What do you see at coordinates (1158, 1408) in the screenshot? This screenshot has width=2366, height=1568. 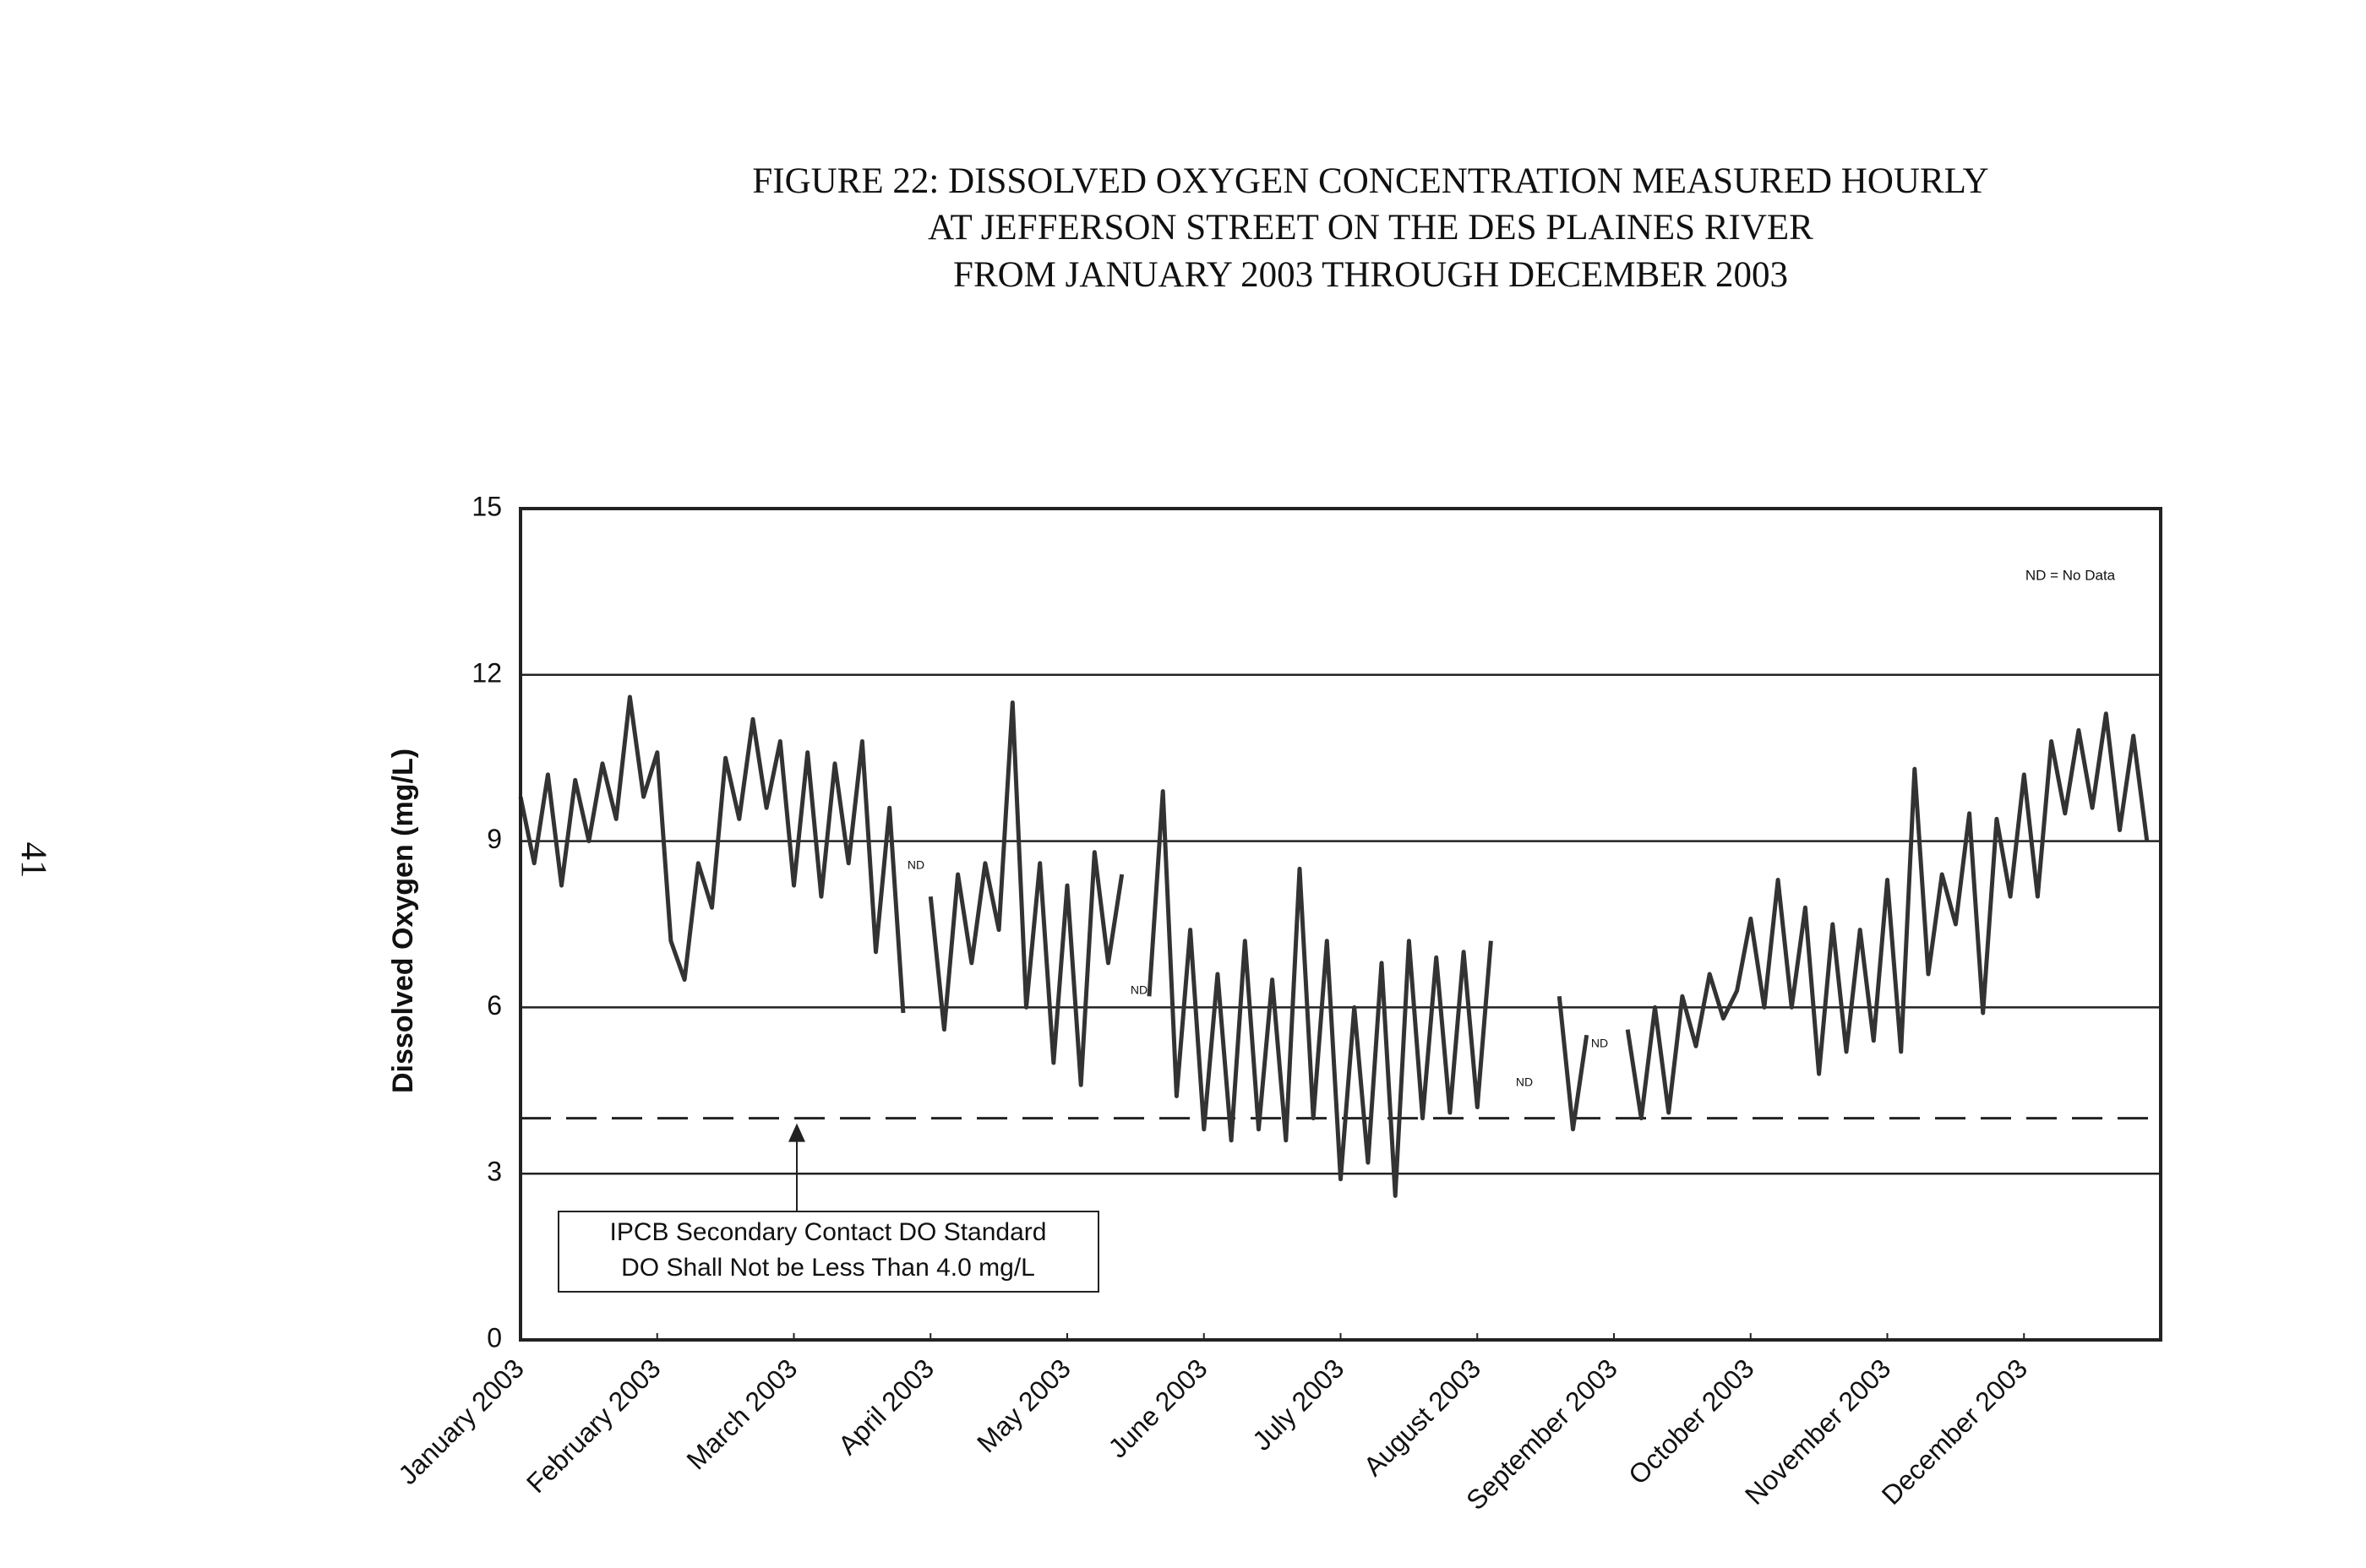 I see `x-tick-label: June 2003` at bounding box center [1158, 1408].